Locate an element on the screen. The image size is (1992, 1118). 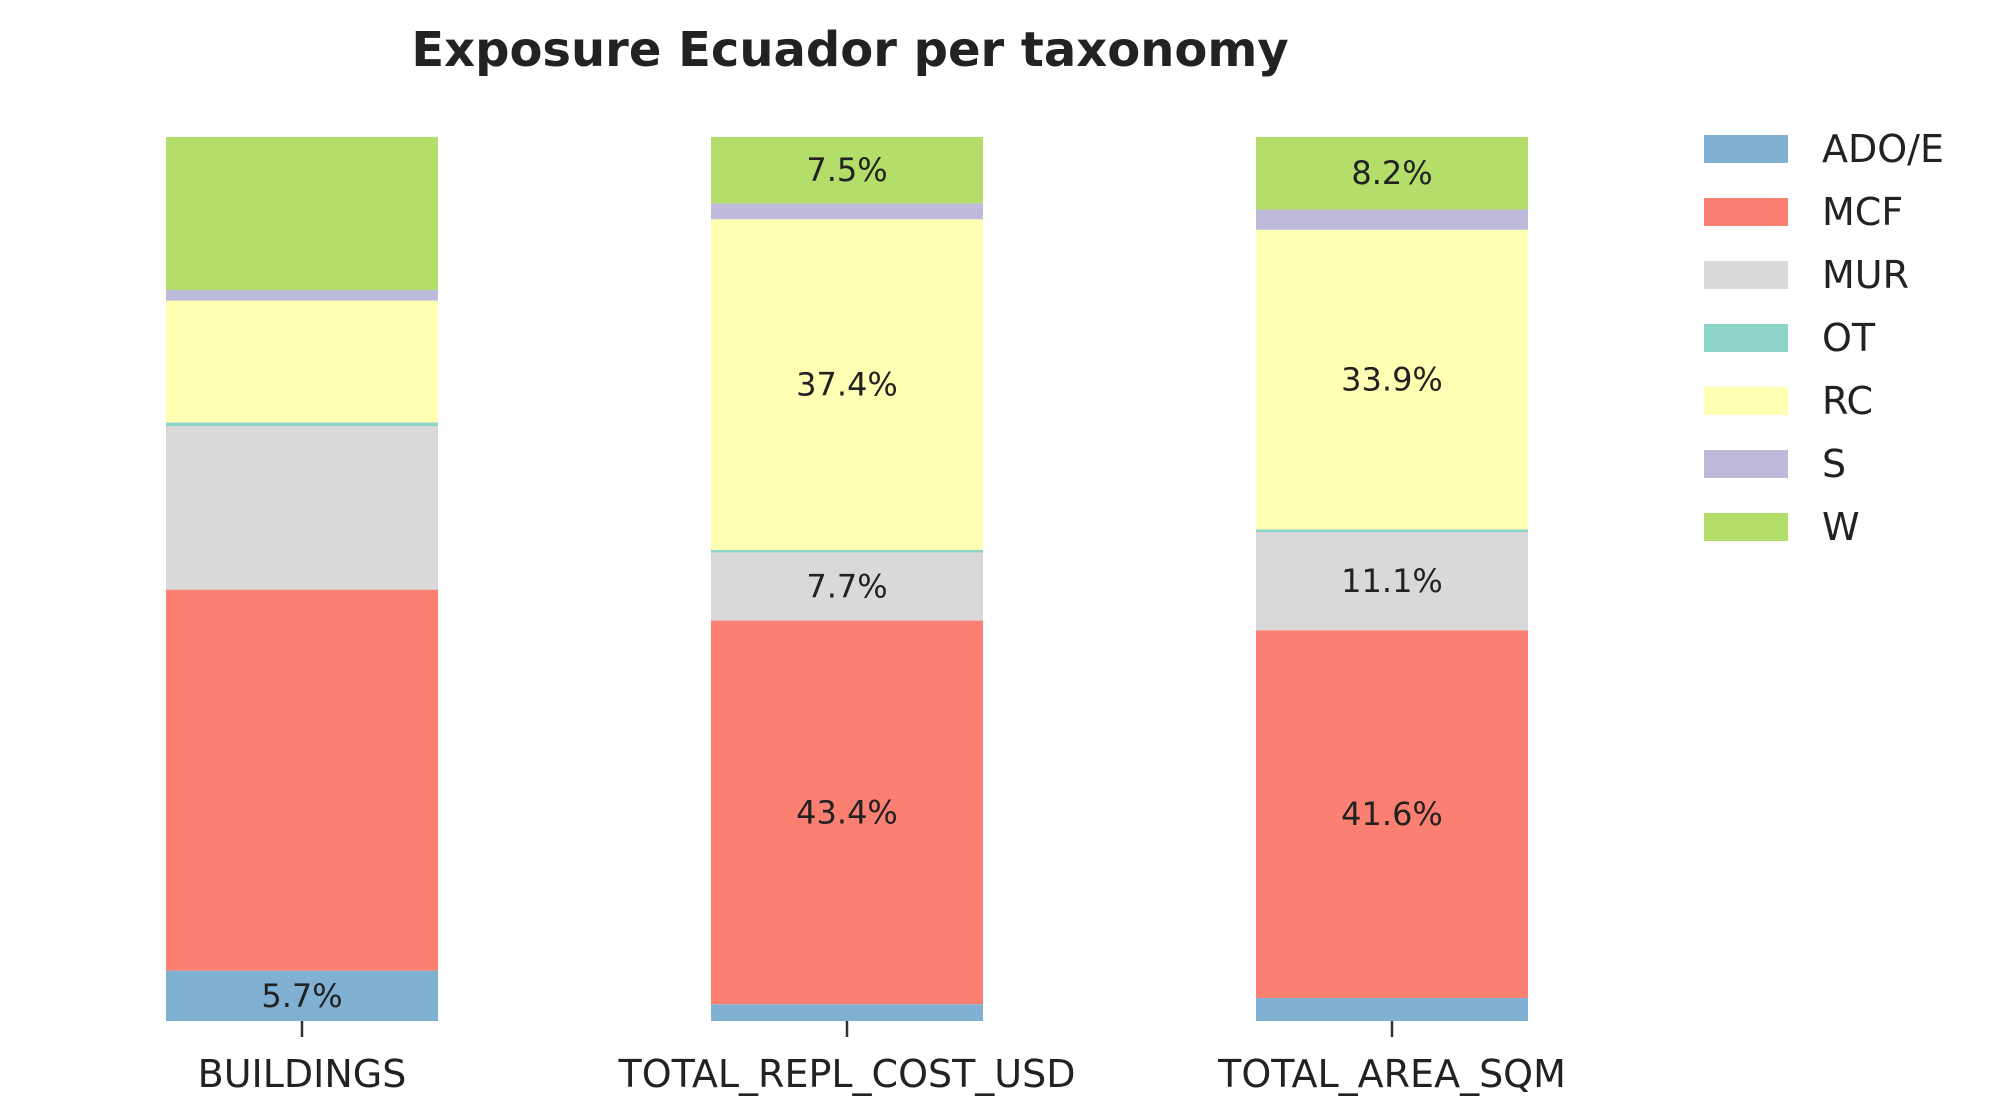
bar-segment-total-area-sqm-mur is located at coordinates (1392, 581).